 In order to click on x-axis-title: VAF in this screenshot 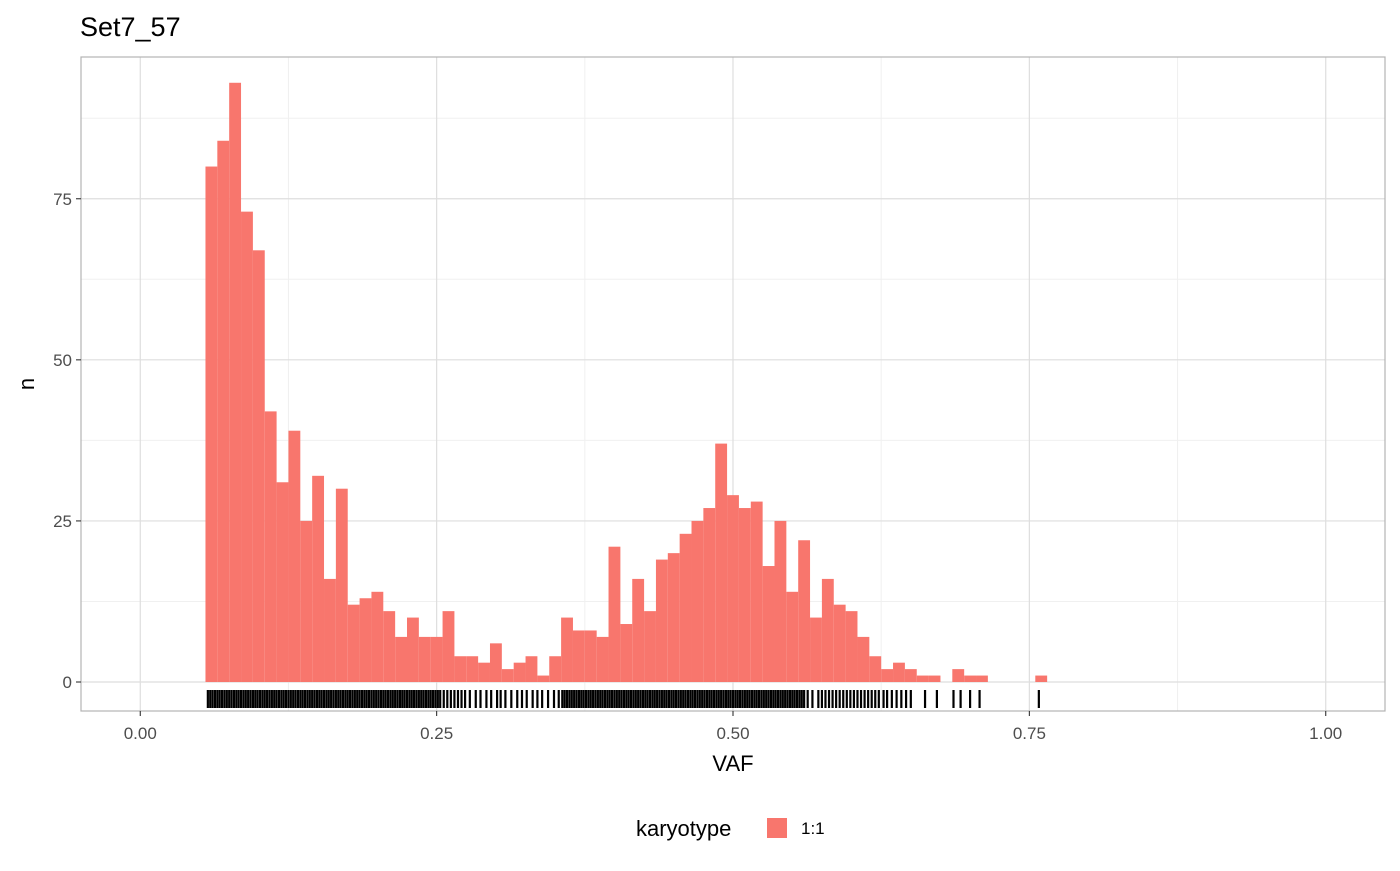, I will do `click(732, 763)`.